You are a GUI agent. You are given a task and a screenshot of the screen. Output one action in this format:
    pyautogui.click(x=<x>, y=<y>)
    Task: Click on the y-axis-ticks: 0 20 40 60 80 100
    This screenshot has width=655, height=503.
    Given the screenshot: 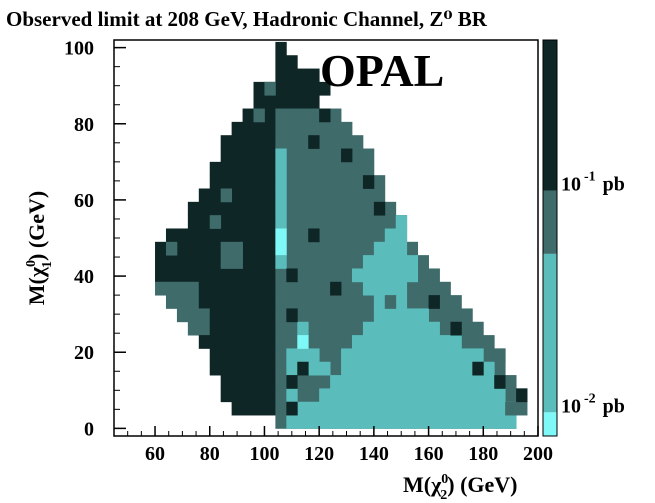 What is the action you would take?
    pyautogui.click(x=95, y=239)
    